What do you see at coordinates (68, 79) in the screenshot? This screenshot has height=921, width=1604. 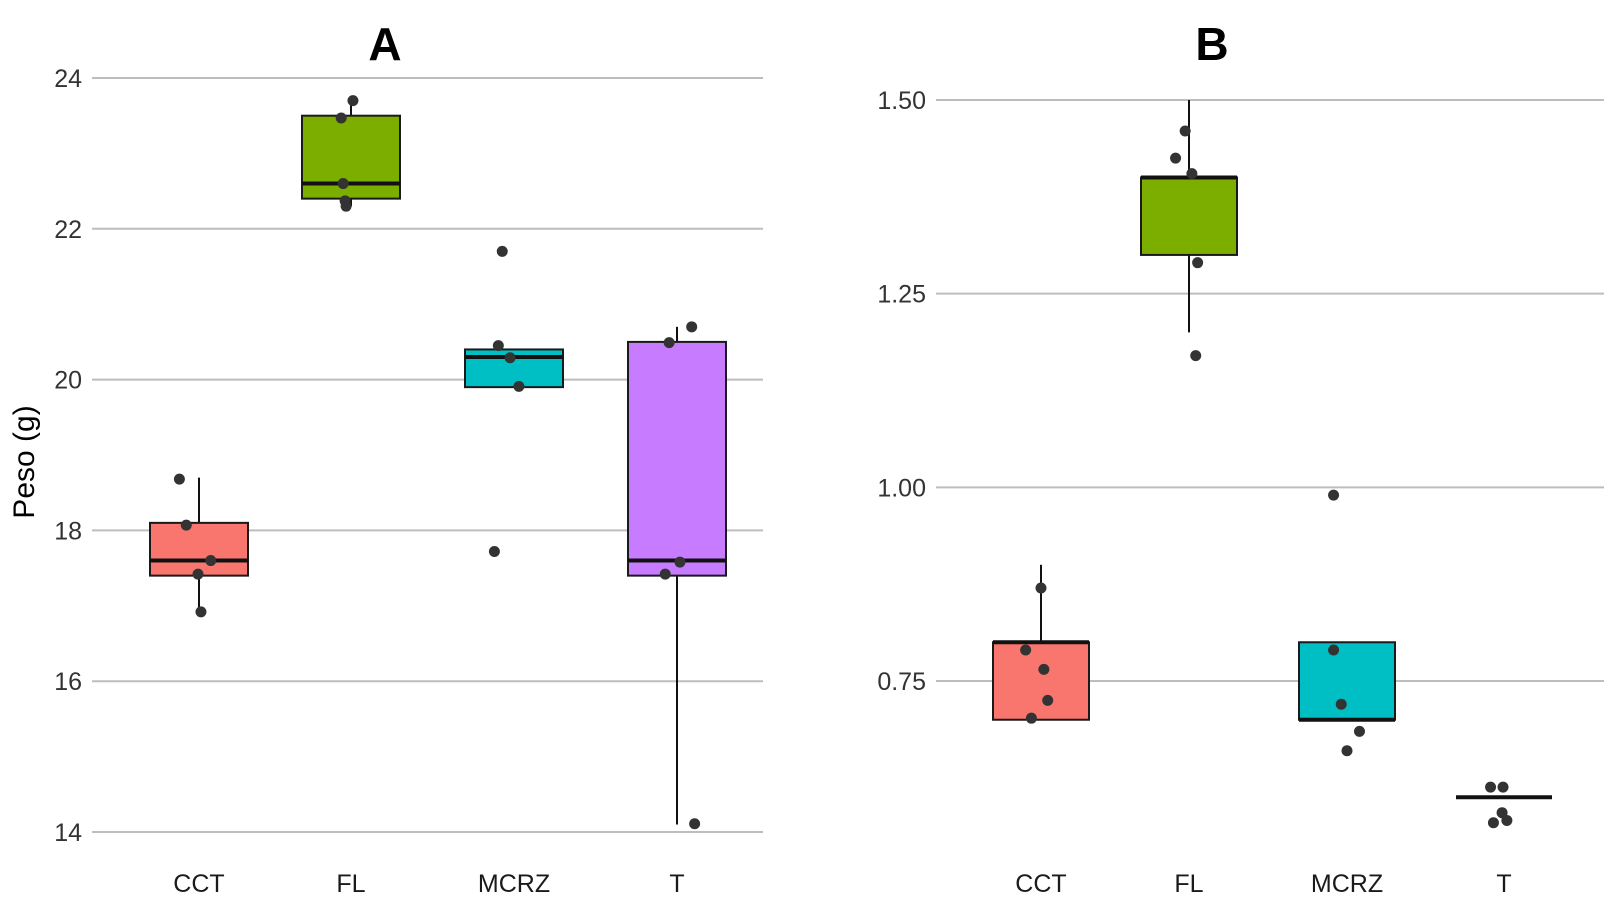 I see `panel-a-y-tick-label: 24` at bounding box center [68, 79].